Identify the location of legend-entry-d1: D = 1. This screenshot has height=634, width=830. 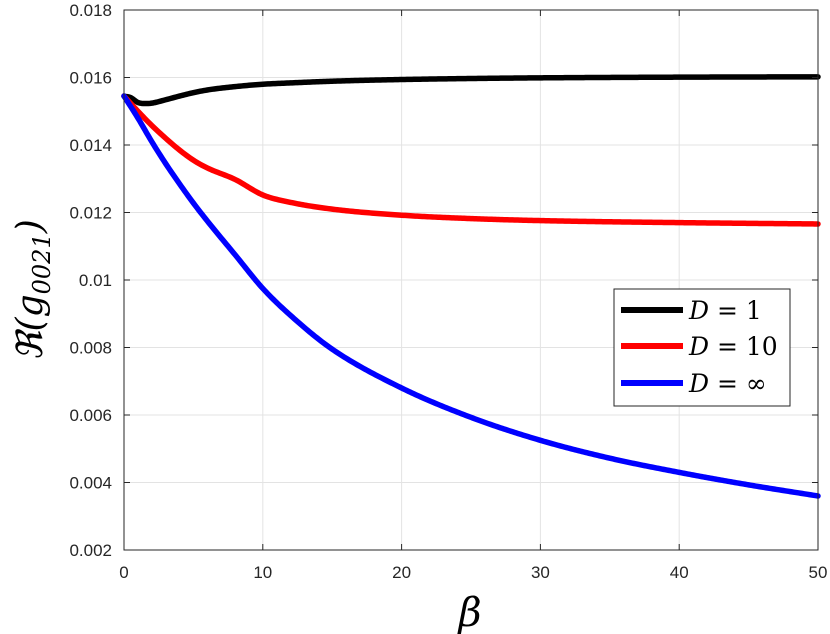
(691, 310).